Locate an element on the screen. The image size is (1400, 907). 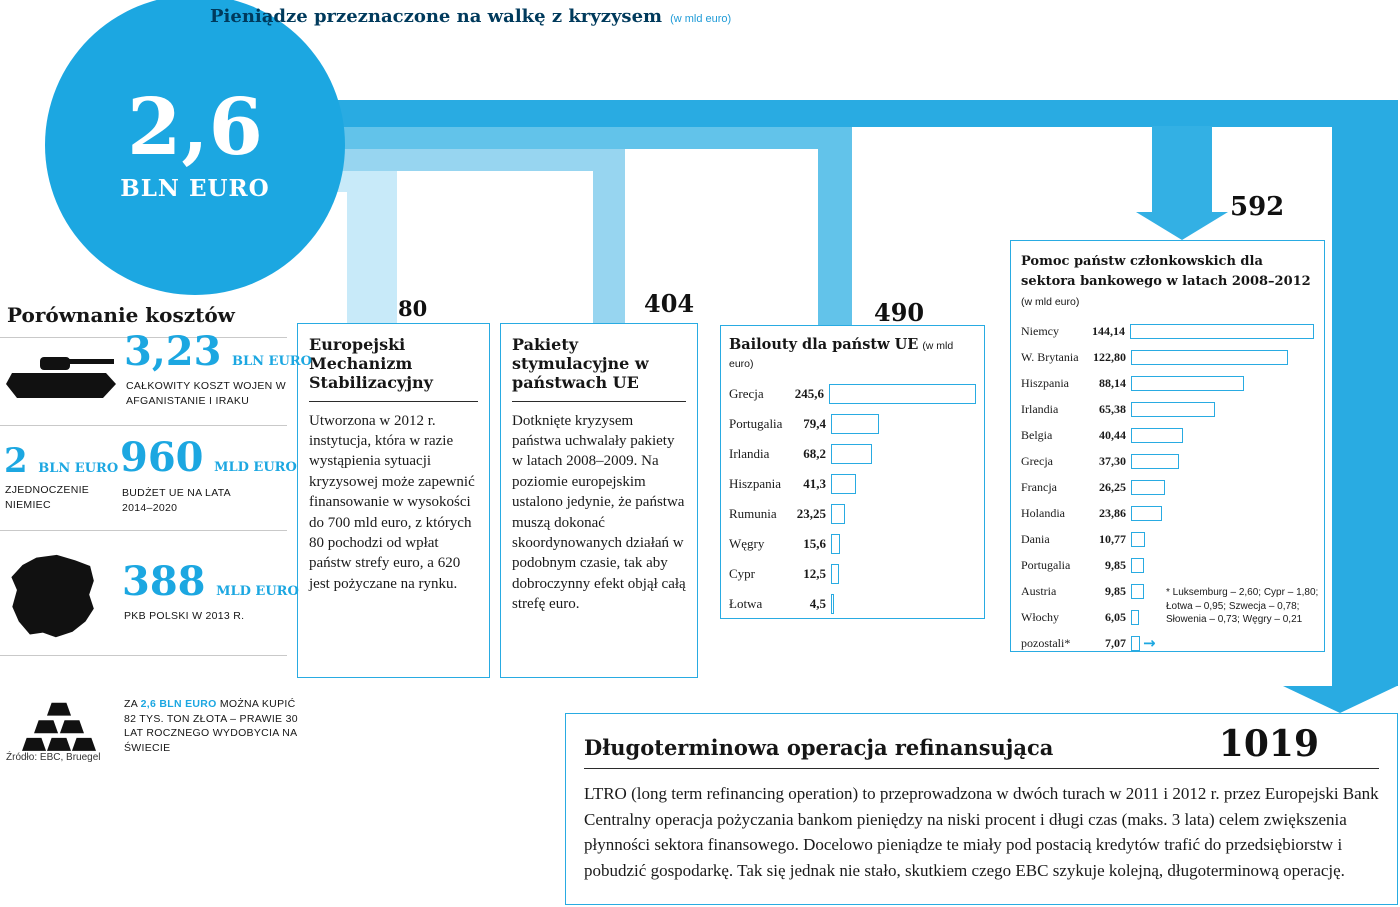
bar-value-label: 144,14 is located at coordinates (1108, 330).